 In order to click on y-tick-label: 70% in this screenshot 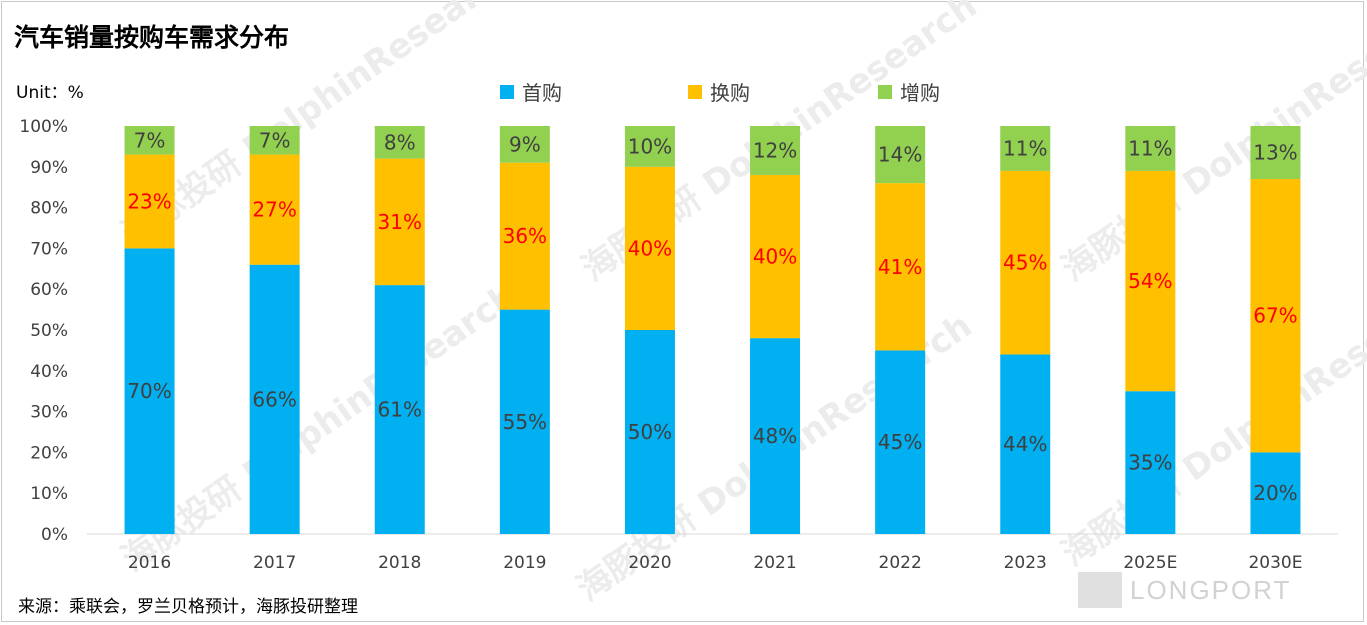, I will do `click(49, 249)`.